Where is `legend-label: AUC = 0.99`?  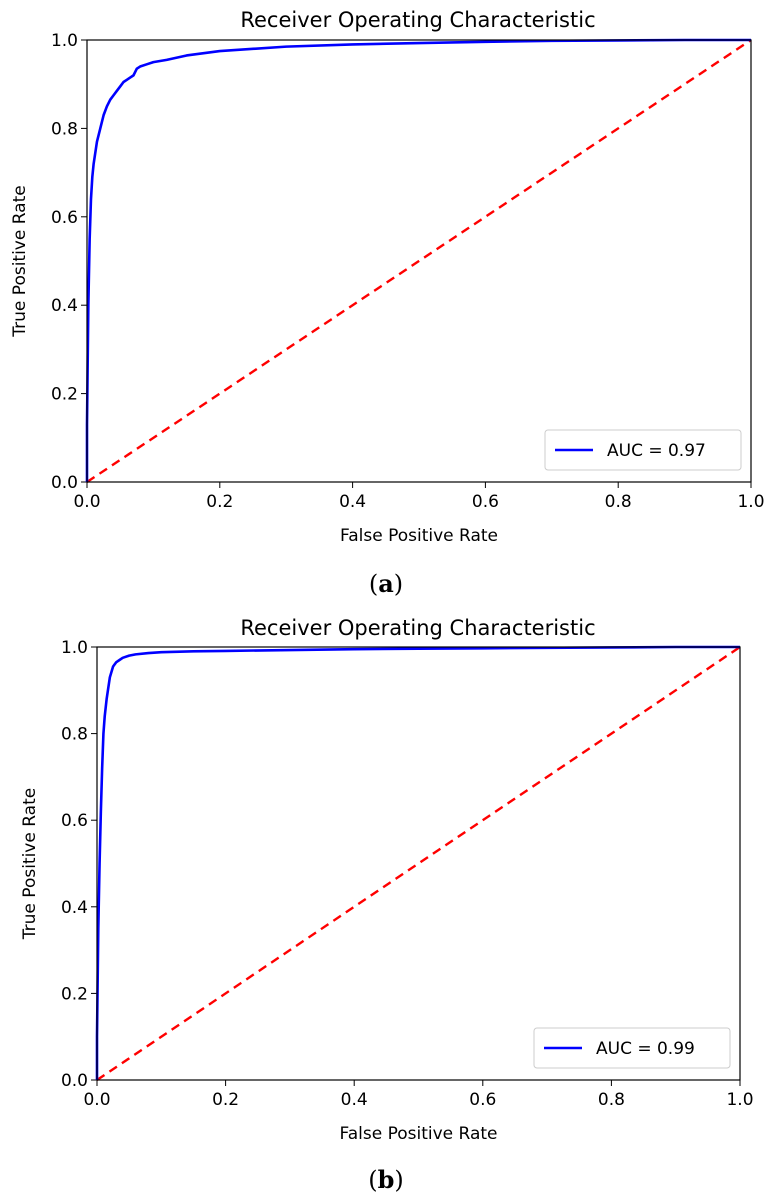 legend-label: AUC = 0.99 is located at coordinates (645, 1049).